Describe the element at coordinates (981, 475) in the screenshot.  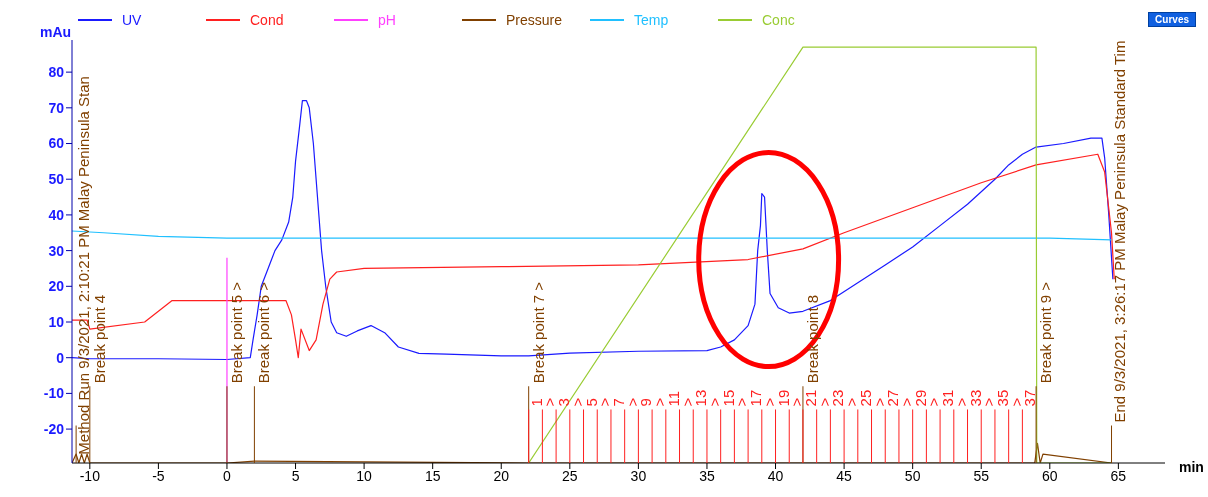
I see `x-tick-label: 55` at that location.